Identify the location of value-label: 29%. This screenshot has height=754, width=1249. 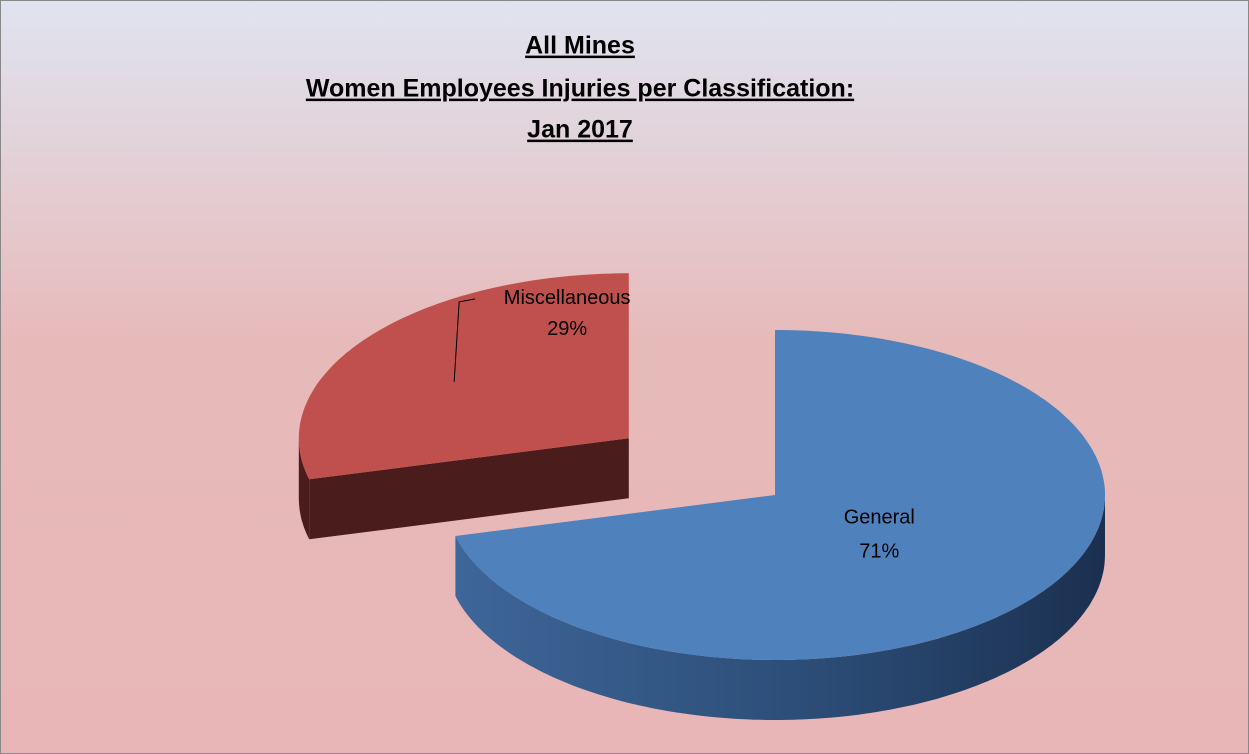
(567, 329).